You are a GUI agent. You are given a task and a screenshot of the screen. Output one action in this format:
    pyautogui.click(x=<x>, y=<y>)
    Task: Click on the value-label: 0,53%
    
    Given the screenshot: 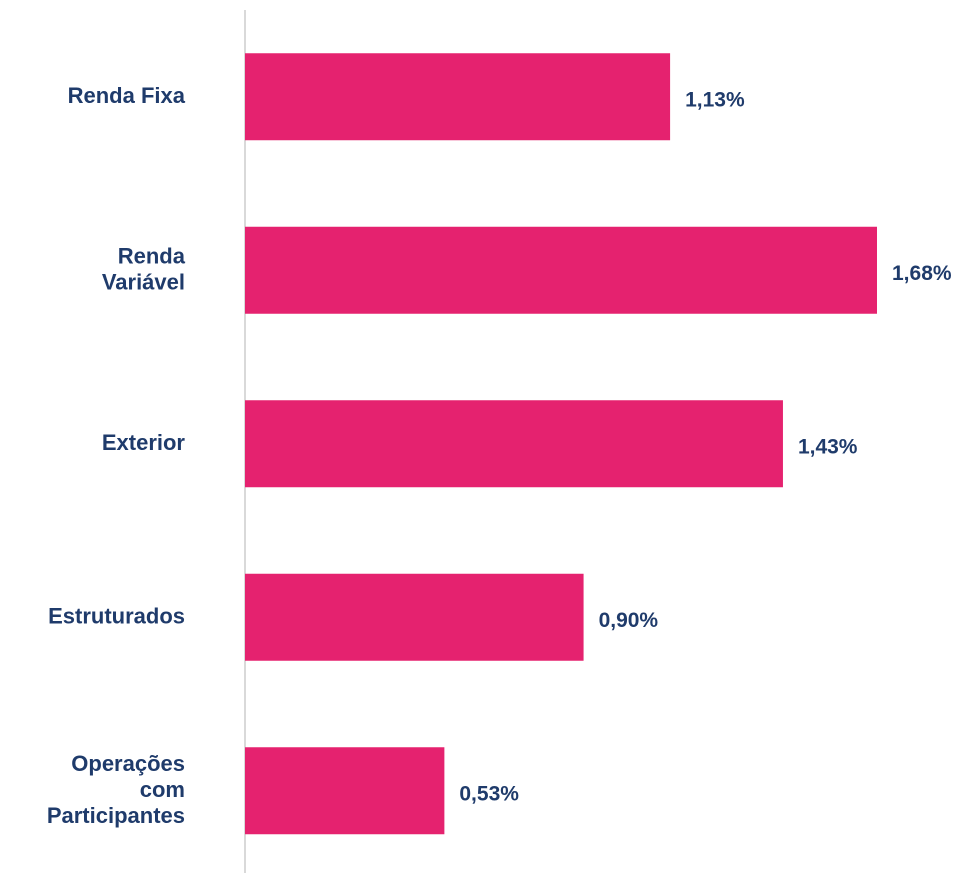 What is the action you would take?
    pyautogui.click(x=489, y=793)
    